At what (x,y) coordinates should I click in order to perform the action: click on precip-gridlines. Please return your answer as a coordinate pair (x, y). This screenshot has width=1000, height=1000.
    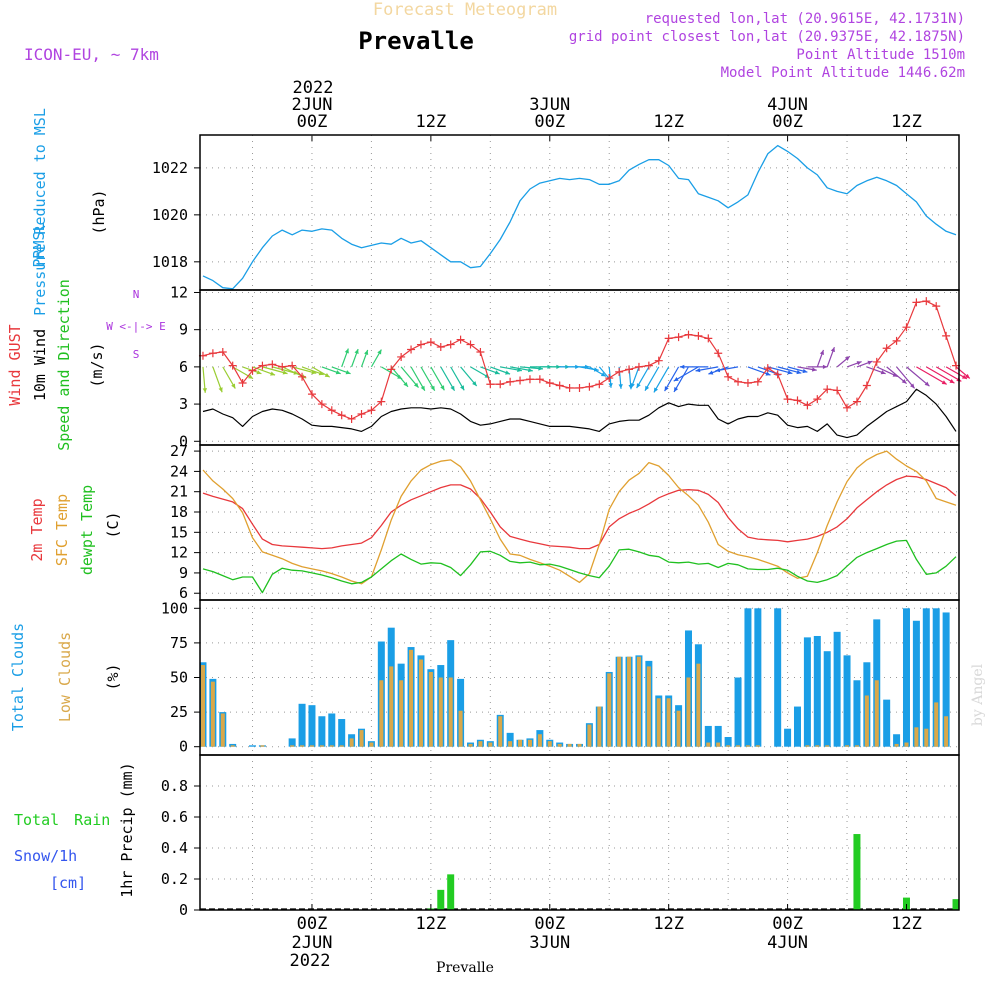
    Looking at the image, I should click on (579, 833).